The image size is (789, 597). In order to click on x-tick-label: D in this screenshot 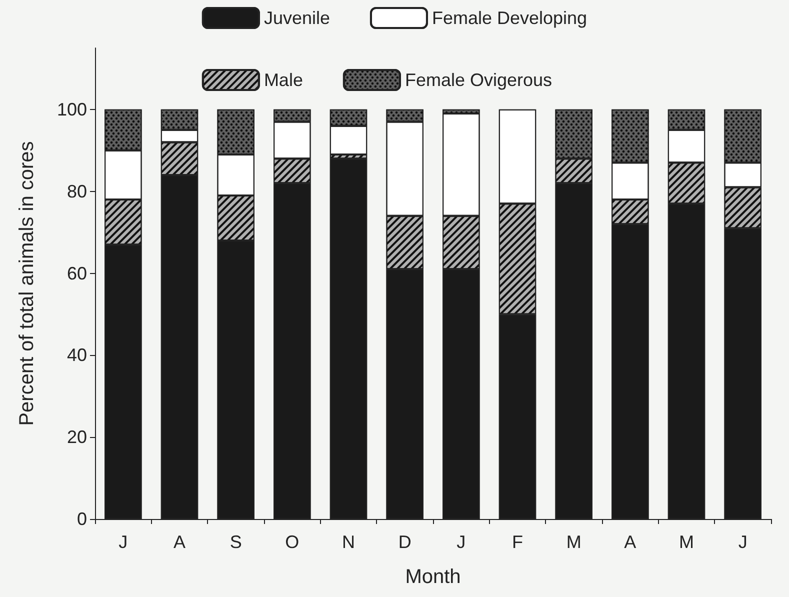, I will do `click(405, 542)`.